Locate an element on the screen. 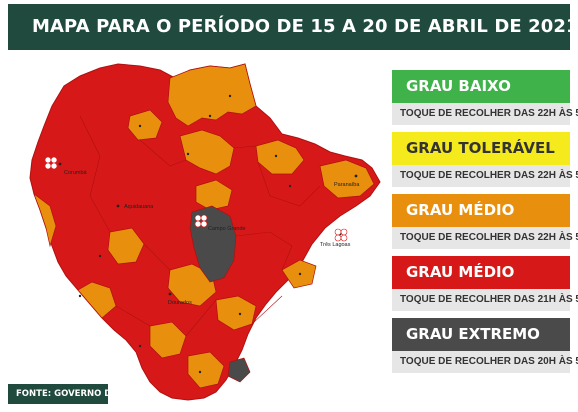 This screenshot has height=412, width=578. legend-band: GRAU BAIXO is located at coordinates (481, 86).